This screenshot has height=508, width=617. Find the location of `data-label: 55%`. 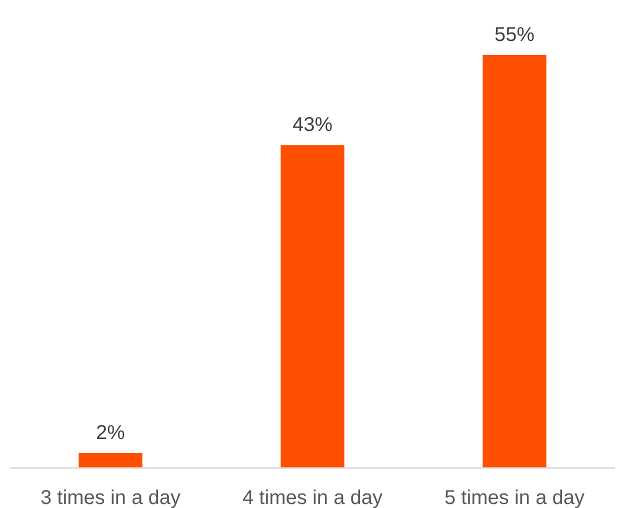

data-label: 55% is located at coordinates (514, 35).